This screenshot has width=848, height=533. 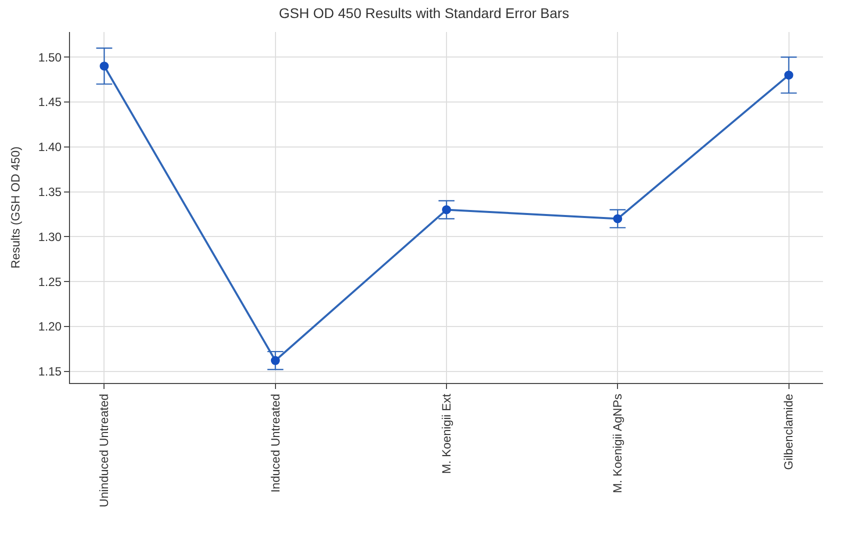 What do you see at coordinates (275, 443) in the screenshot?
I see `x-tick-label: Induced Untreated` at bounding box center [275, 443].